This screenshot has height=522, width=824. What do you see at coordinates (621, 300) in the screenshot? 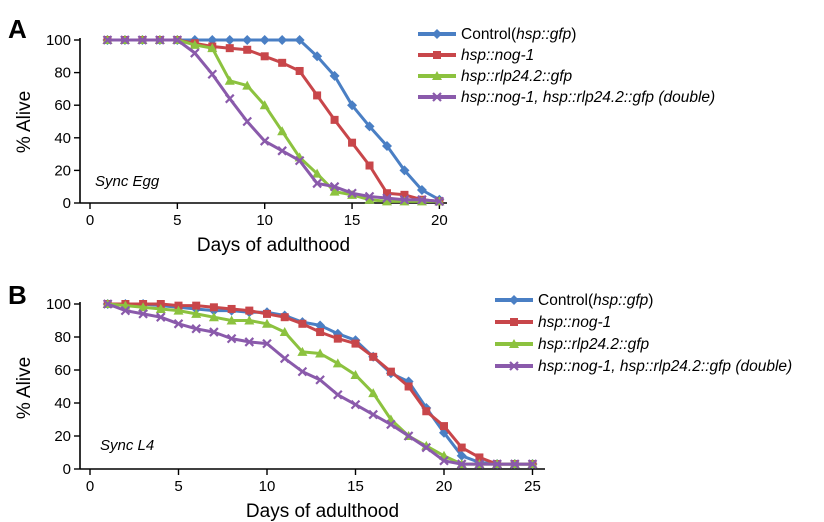
I see `legend-label-italic: hsp::gfp` at bounding box center [621, 300].